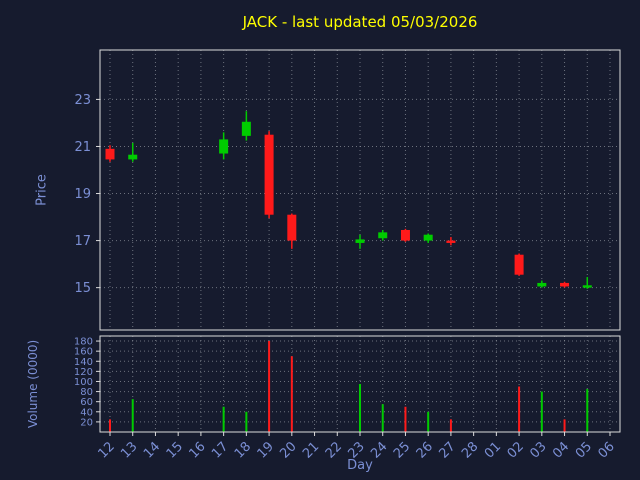  What do you see at coordinates (82, 100) in the screenshot?
I see `svg-text: 23` at bounding box center [82, 100].